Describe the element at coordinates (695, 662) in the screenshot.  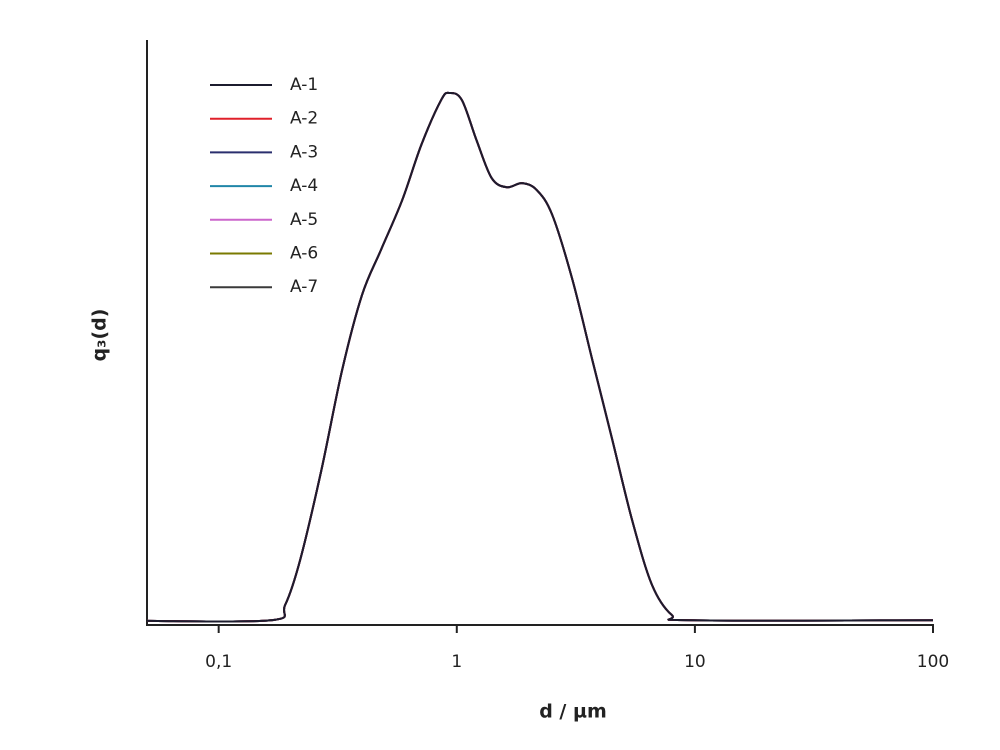
I see `x-tick-label: 10` at that location.